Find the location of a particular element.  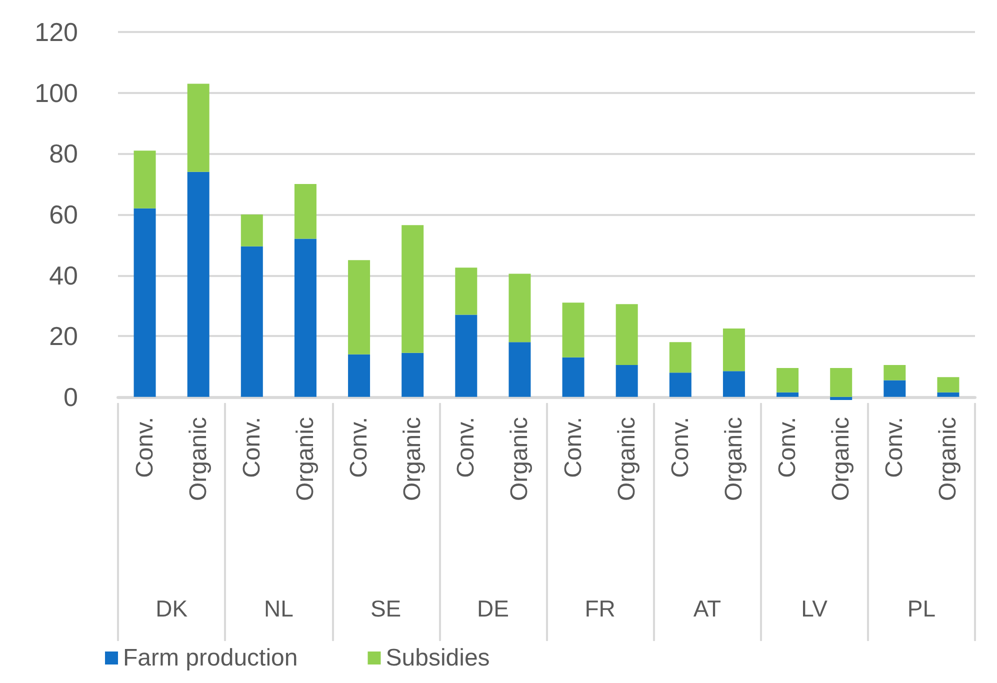

legend-label: Farm production is located at coordinates (210, 658).